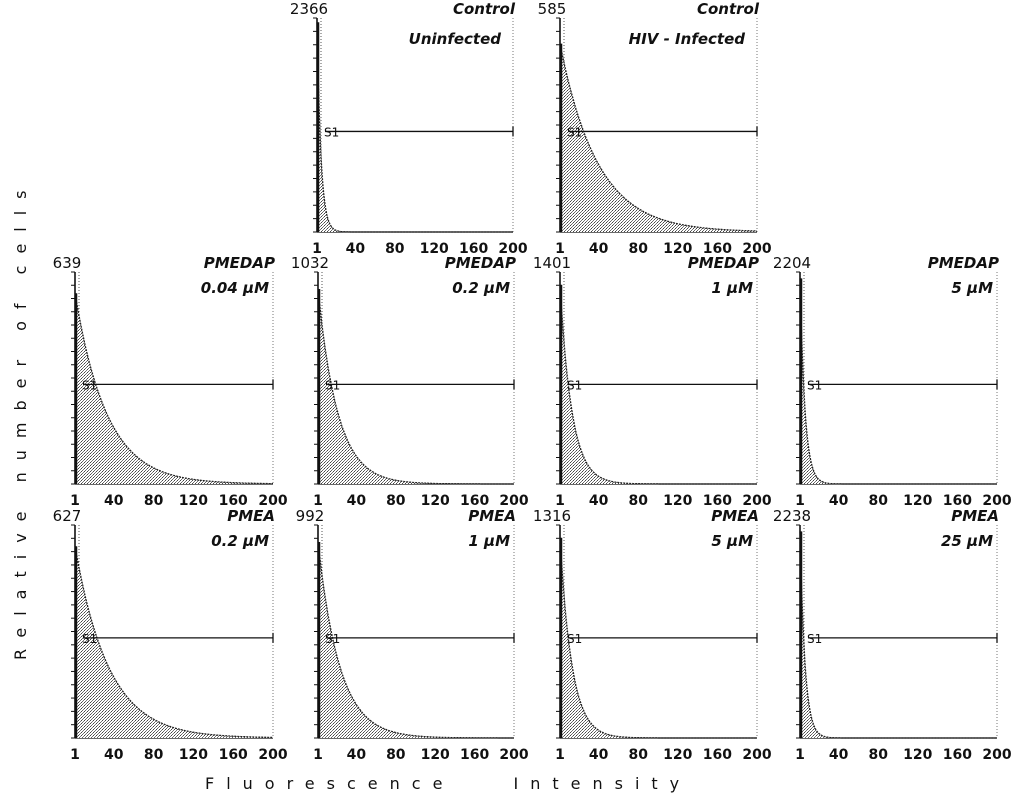 The width and height of the screenshot is (1020, 799). What do you see at coordinates (732, 288) in the screenshot?
I see `condition-label: 1 μM` at bounding box center [732, 288].